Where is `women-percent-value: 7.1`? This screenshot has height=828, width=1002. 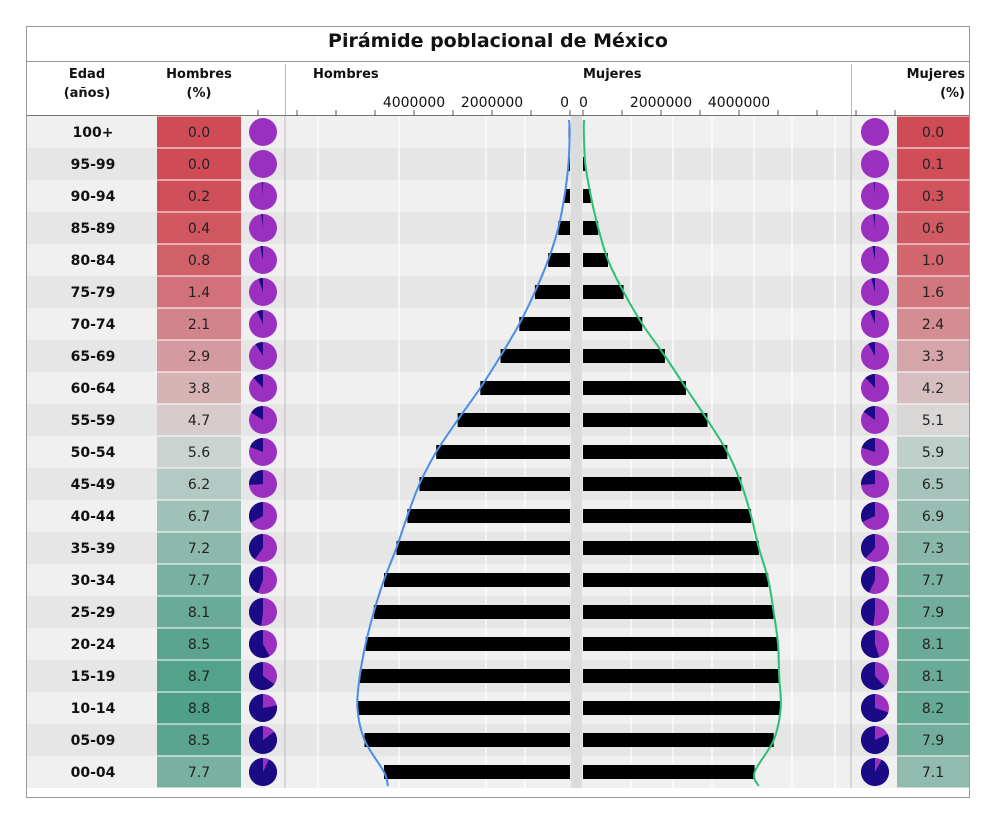 women-percent-value: 7.1 is located at coordinates (933, 773).